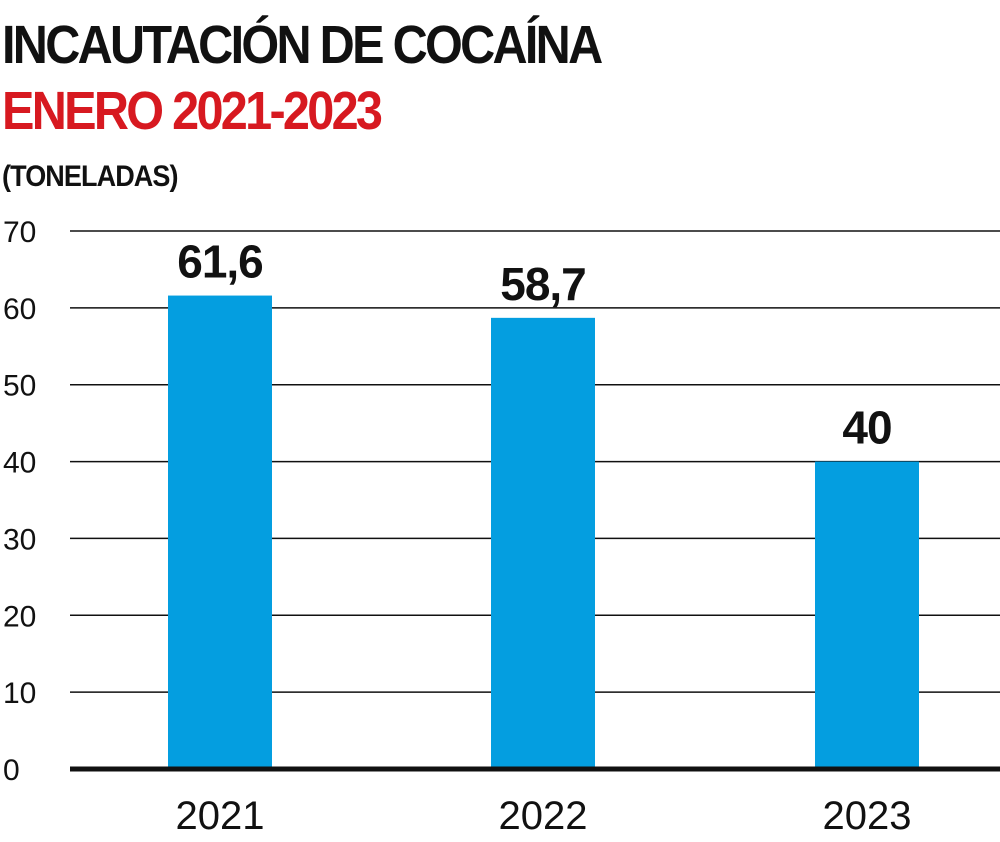 The width and height of the screenshot is (1000, 842). I want to click on unit-label: (TONELADAS), so click(90, 176).